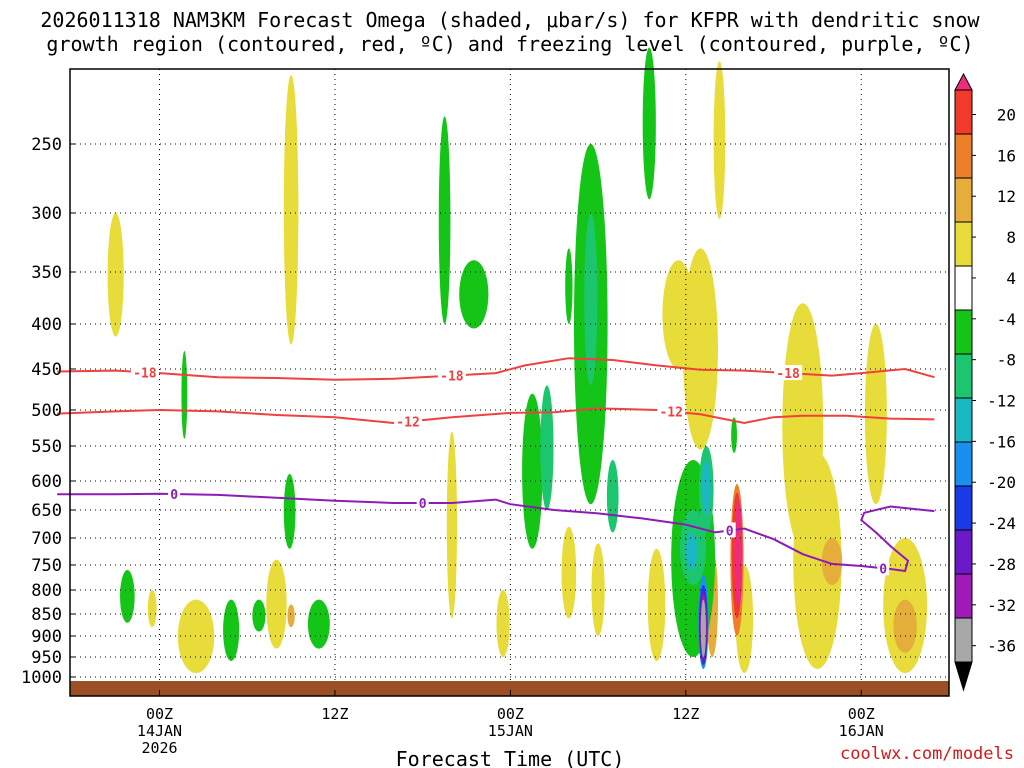  What do you see at coordinates (963, 676) in the screenshot?
I see `colorbar-bottom-arrow` at bounding box center [963, 676].